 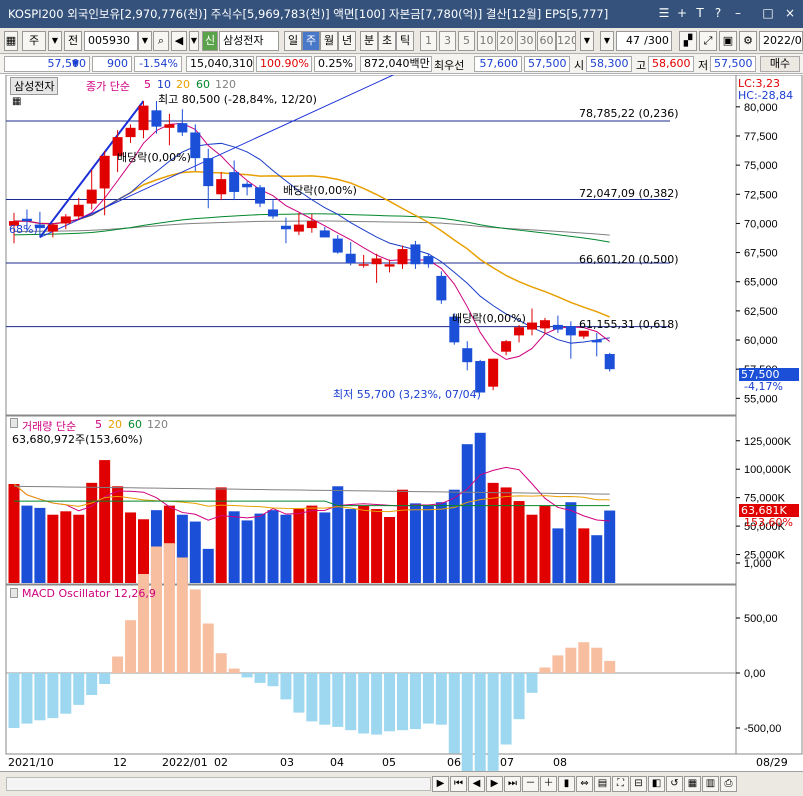 I want to click on scroll-right-icon: ▶, so click(x=440, y=784).